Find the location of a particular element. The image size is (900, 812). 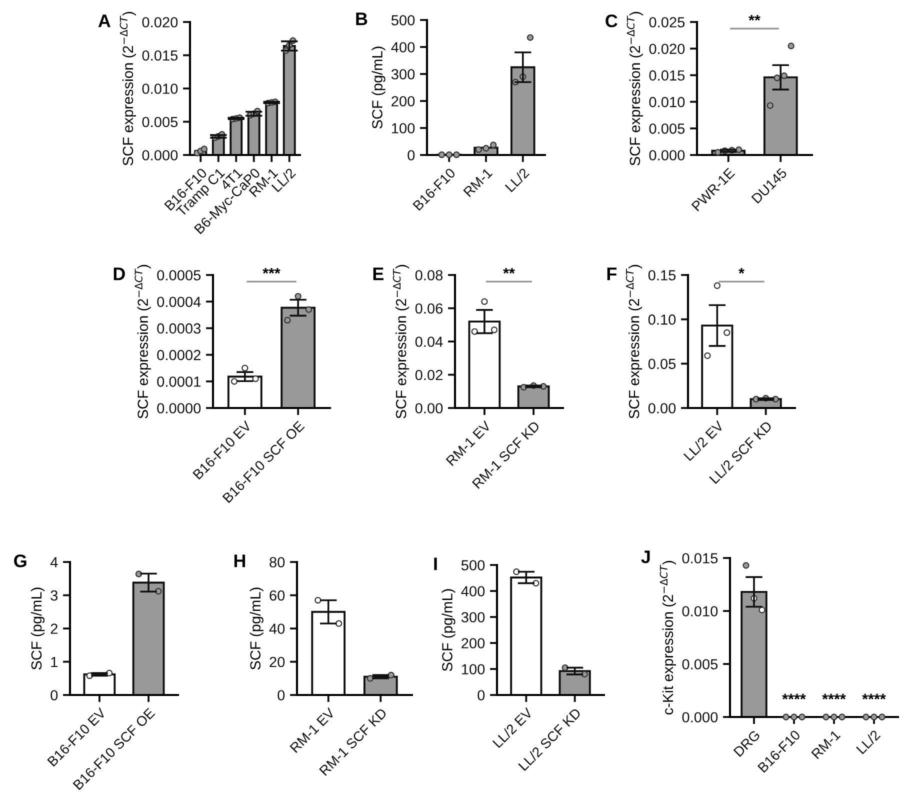

y-tick-label: 40 is located at coordinates (277, 629).